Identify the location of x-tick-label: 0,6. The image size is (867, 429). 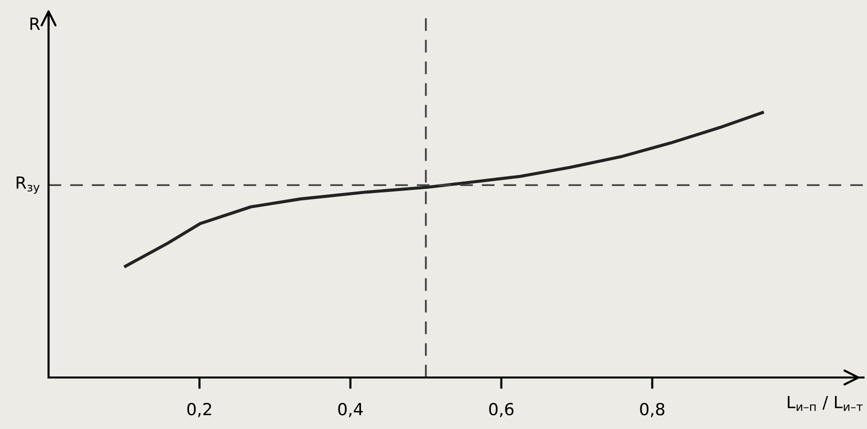
(501, 410).